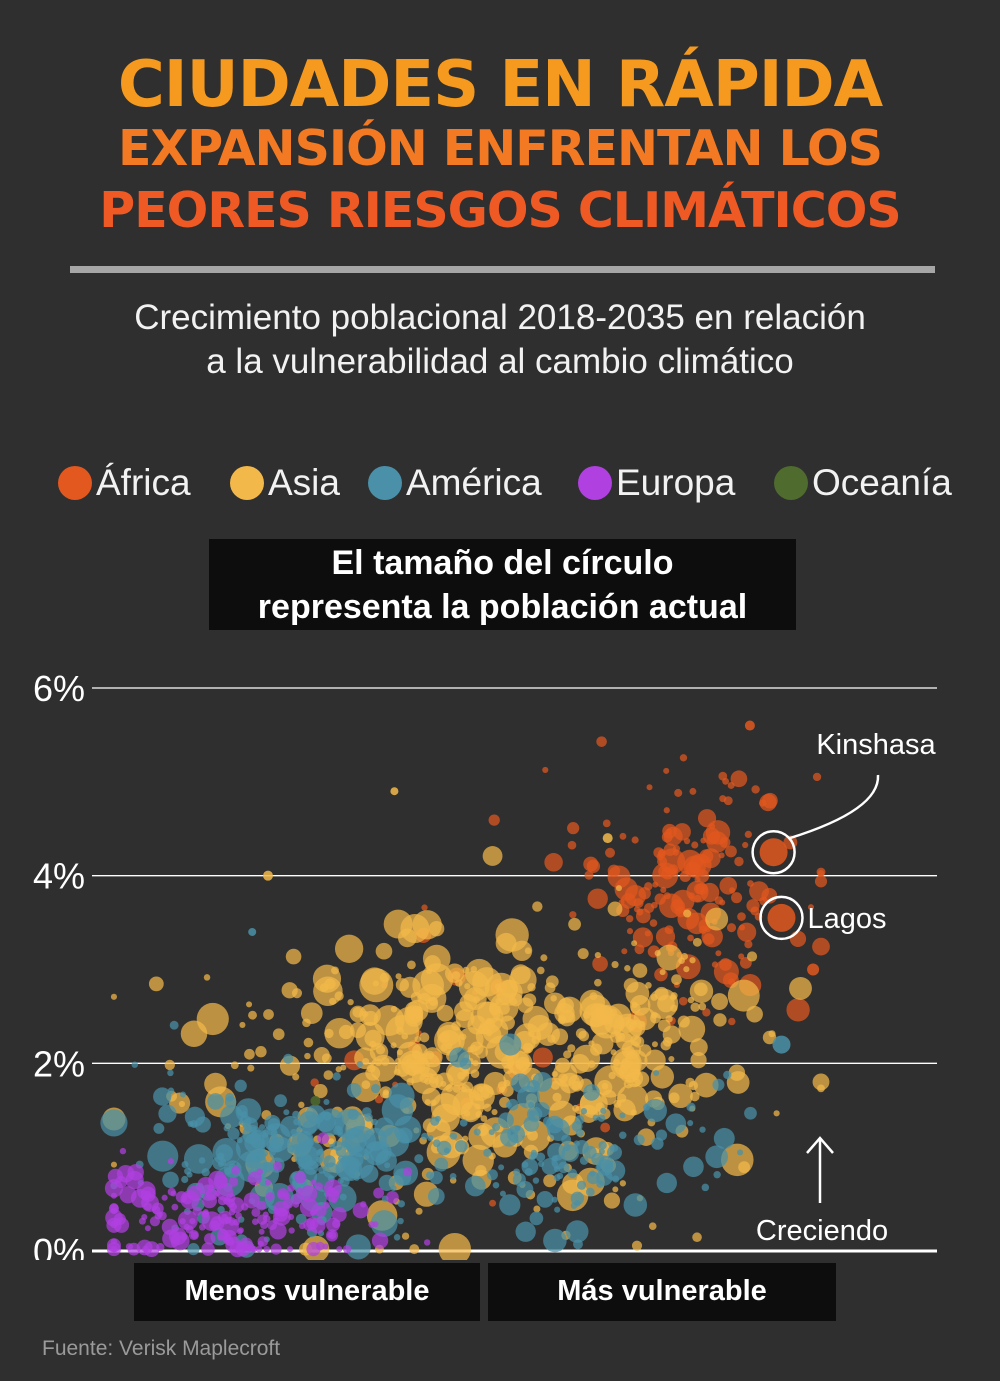 This screenshot has height=1381, width=1000. I want to click on legend-label-asia: Asia, so click(304, 482).